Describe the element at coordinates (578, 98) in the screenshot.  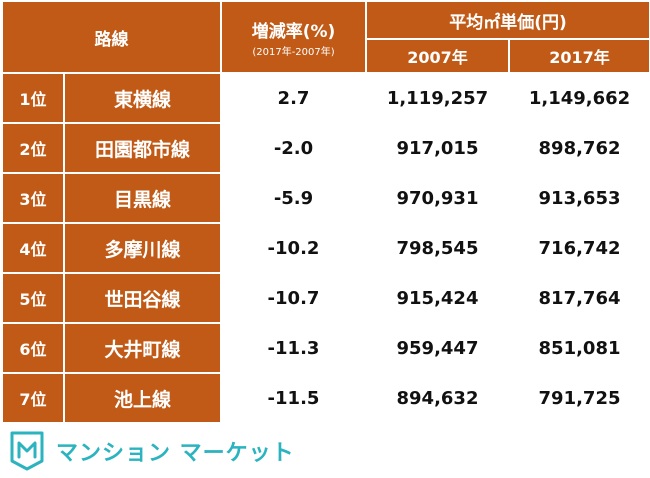
I see `price-2017-cell: 1,149,662` at that location.